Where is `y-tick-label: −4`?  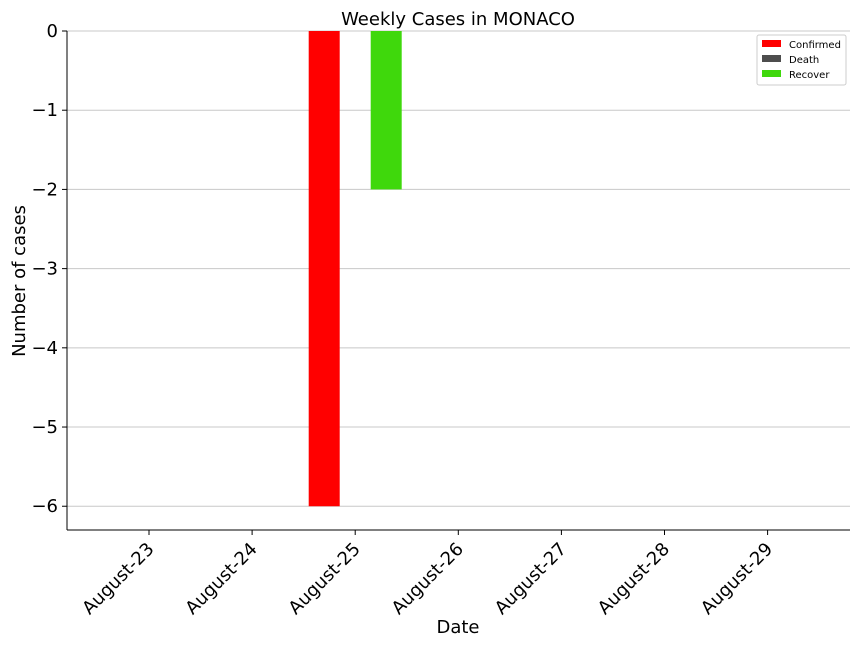
y-tick-label: −4 is located at coordinates (44, 348).